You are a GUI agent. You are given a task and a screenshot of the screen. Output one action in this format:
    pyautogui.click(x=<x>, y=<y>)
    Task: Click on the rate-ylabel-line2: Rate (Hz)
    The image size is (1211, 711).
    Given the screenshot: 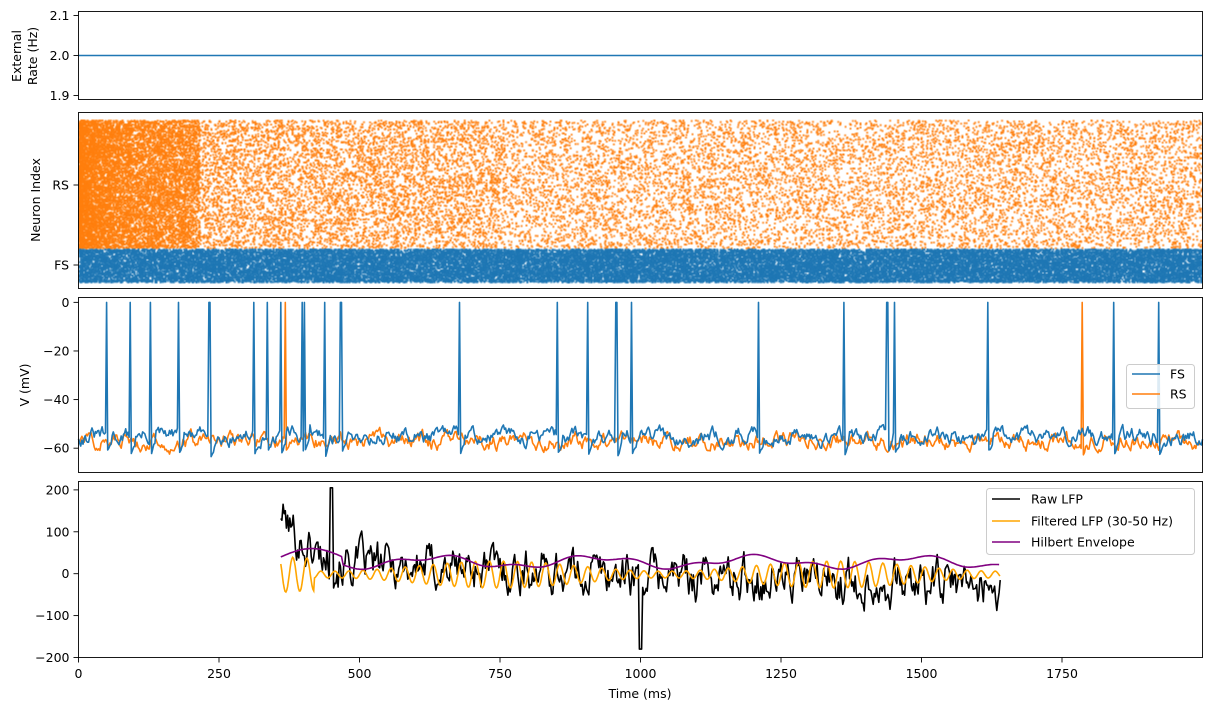 What is the action you would take?
    pyautogui.click(x=32, y=56)
    